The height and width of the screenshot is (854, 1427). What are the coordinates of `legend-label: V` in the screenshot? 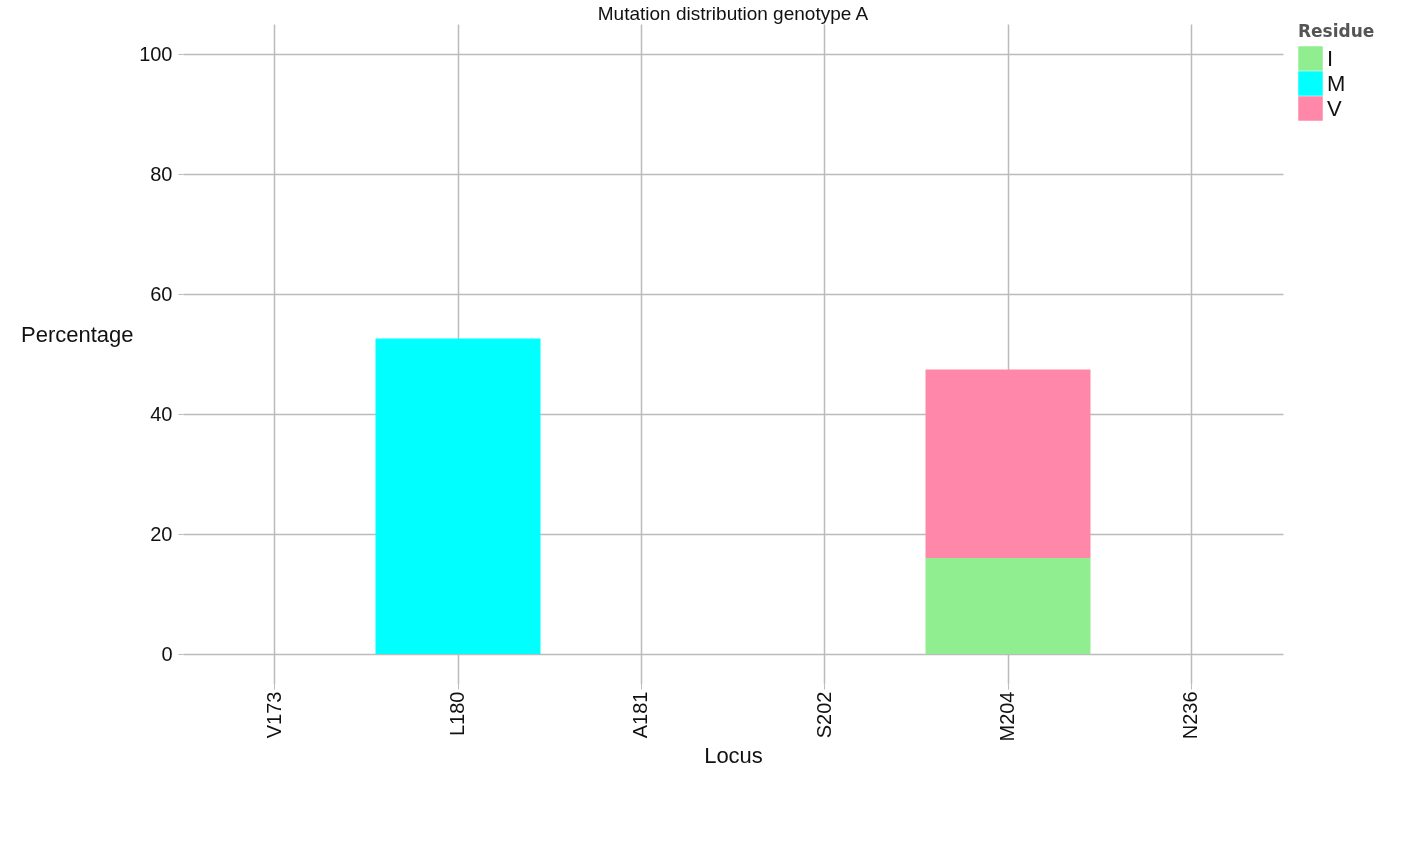 It's located at (1334, 108).